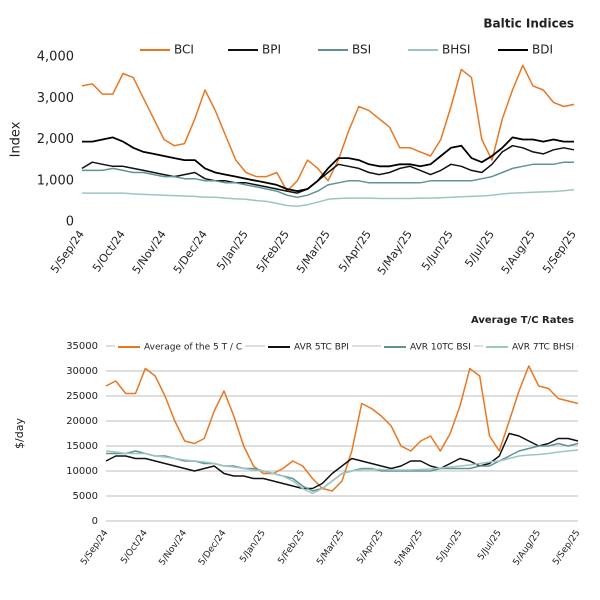  Describe the element at coordinates (271, 50) in the screenshot. I see `legend-label: BPI` at that location.